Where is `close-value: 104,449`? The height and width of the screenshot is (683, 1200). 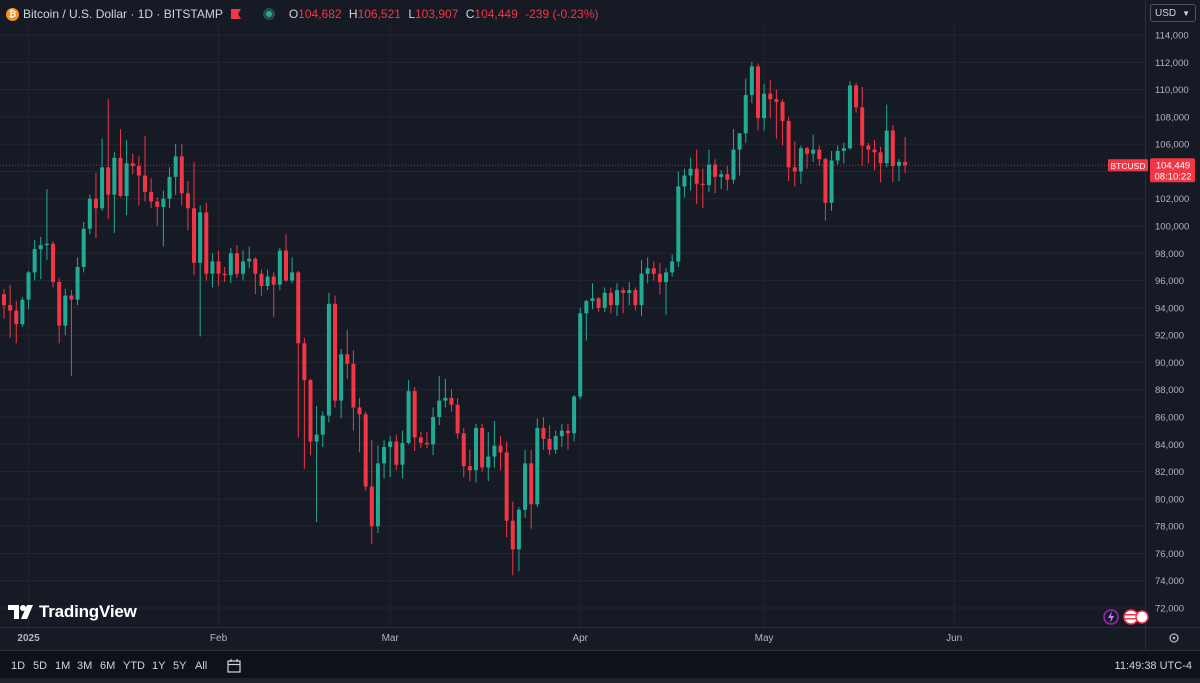
close-value: 104,449 is located at coordinates (496, 14).